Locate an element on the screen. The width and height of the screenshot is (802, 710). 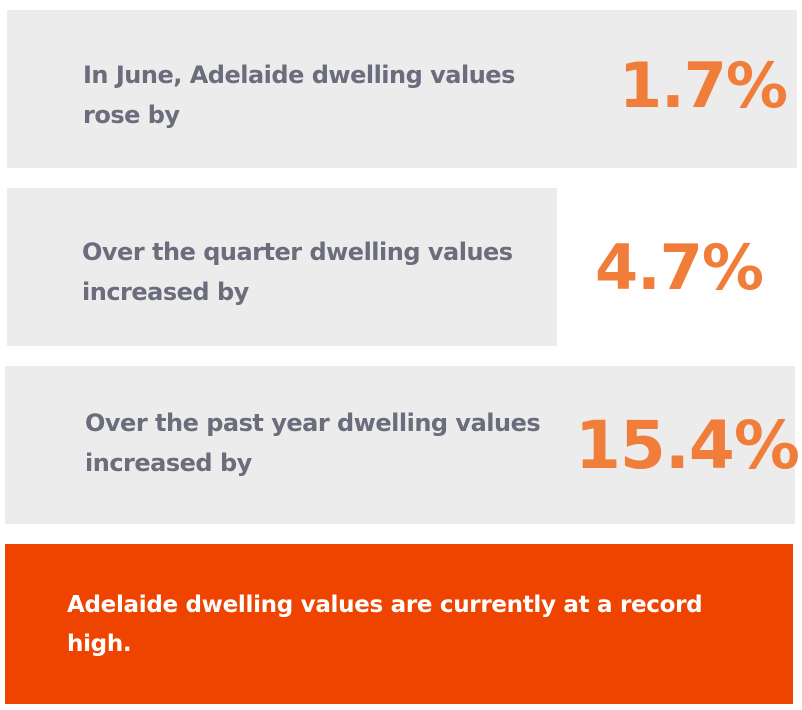
annual-change-value: 15.4% is located at coordinates (687, 445).